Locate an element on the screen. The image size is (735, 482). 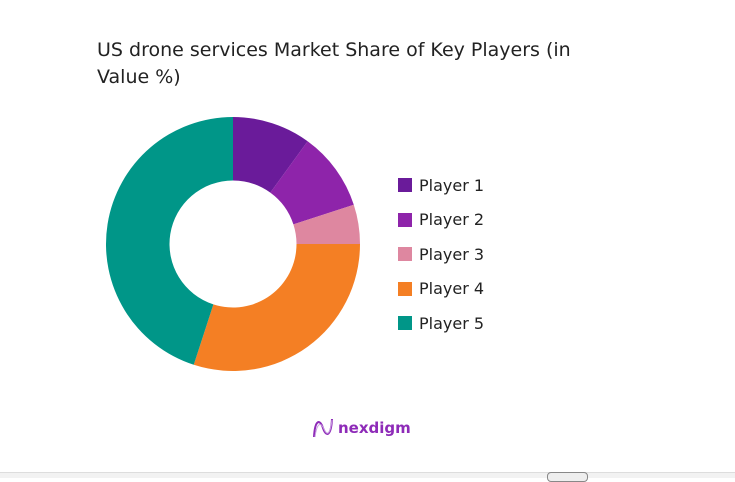
legend-item: Player 4 is located at coordinates (441, 289).